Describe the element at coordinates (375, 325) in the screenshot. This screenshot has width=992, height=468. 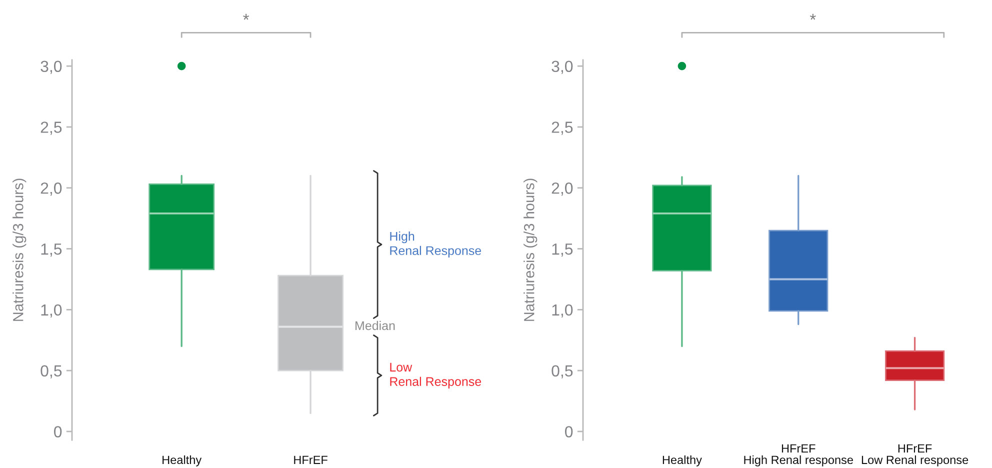
I see `annotation: Median` at that location.